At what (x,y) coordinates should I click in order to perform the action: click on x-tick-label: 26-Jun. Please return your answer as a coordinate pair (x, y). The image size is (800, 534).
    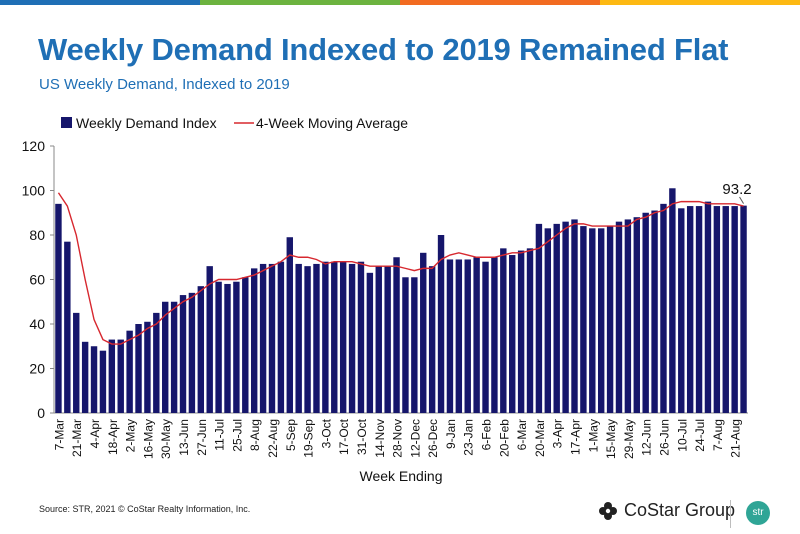
    Looking at the image, I should click on (664, 437).